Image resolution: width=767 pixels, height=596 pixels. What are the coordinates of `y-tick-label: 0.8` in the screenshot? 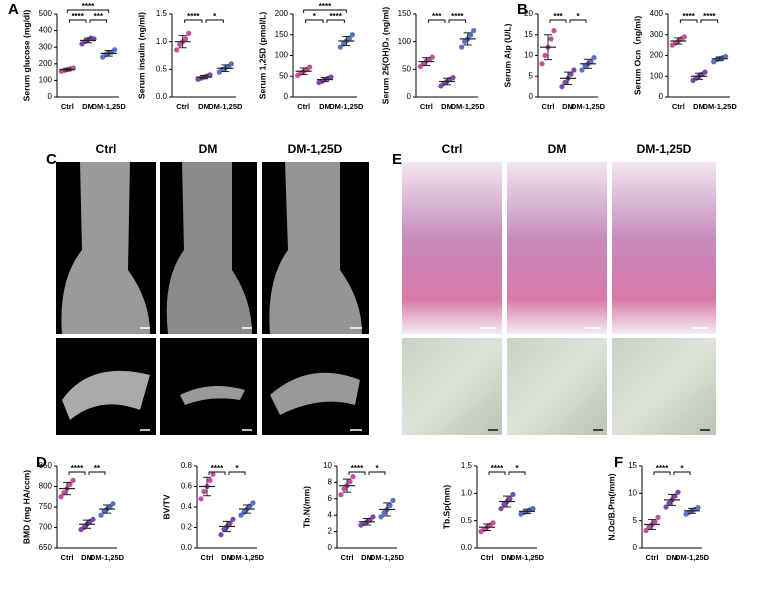 It's located at (187, 465).